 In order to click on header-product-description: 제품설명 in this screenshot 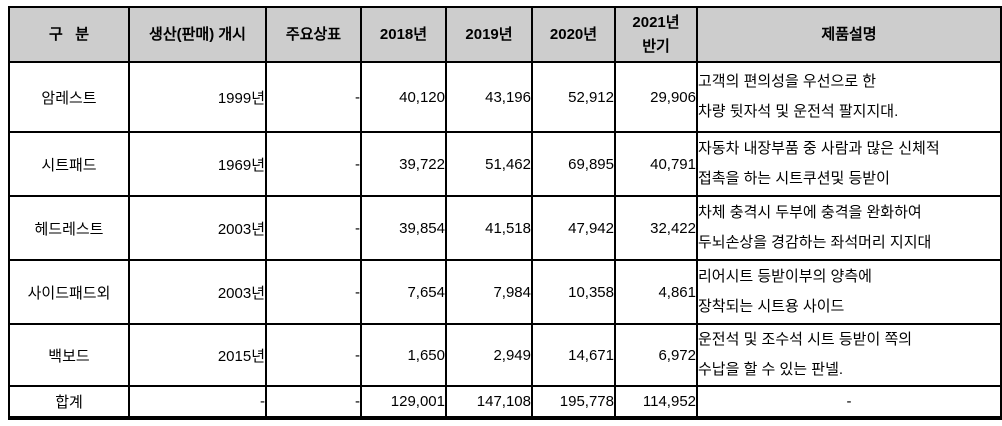, I will do `click(849, 34)`.